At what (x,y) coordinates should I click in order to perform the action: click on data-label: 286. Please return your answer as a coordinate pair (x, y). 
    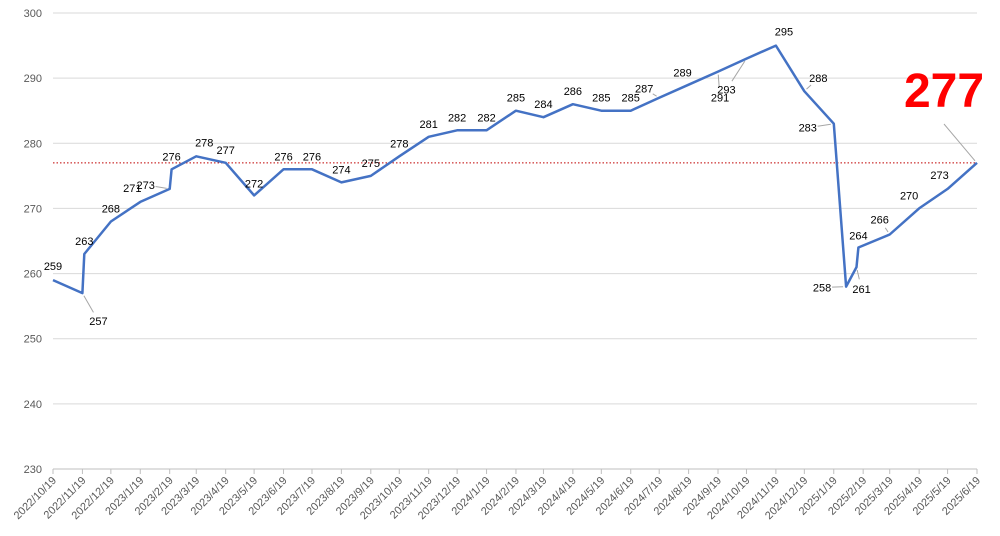
    Looking at the image, I should click on (573, 92).